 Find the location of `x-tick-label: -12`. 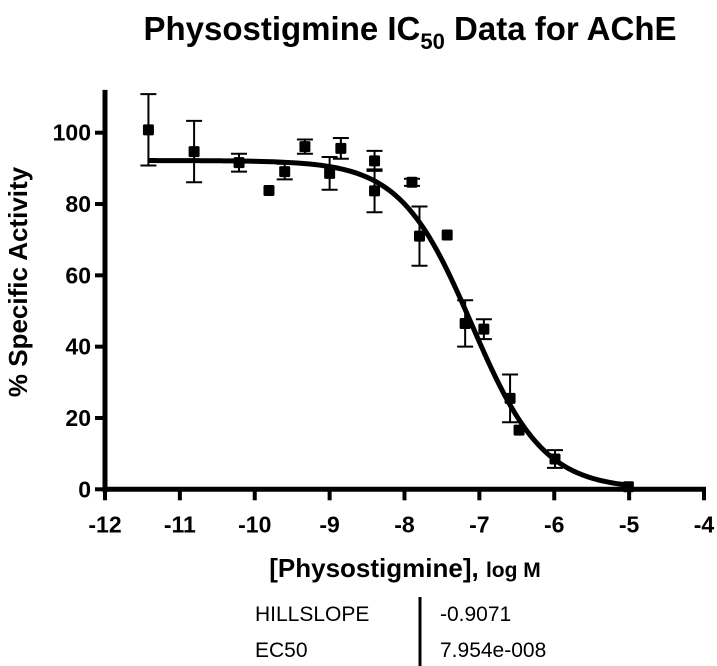

x-tick-label: -12 is located at coordinates (104, 524).